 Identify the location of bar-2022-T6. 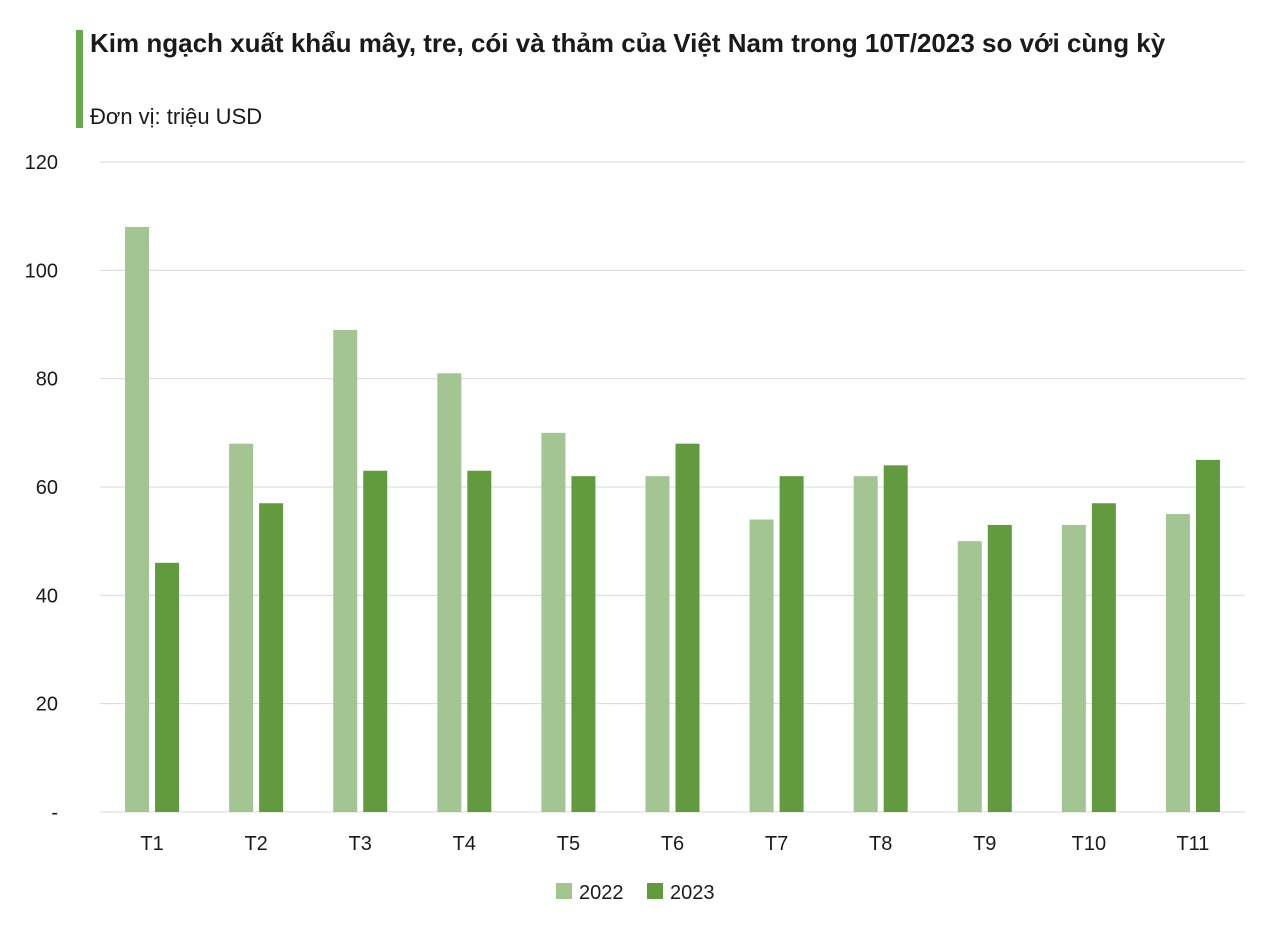
(657, 644).